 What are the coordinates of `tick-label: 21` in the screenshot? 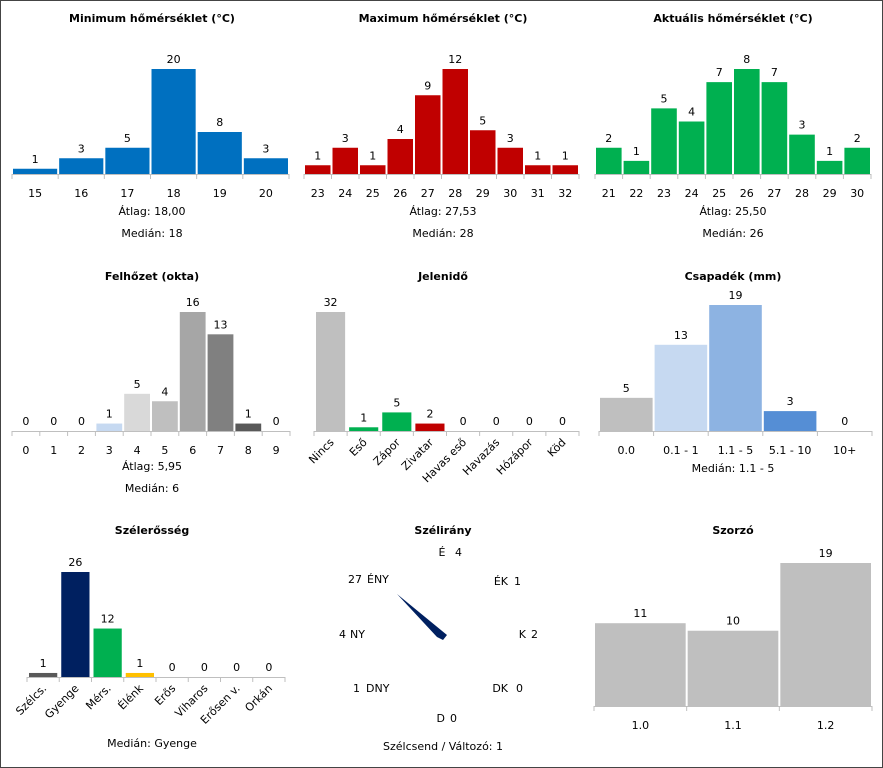 It's located at (609, 193).